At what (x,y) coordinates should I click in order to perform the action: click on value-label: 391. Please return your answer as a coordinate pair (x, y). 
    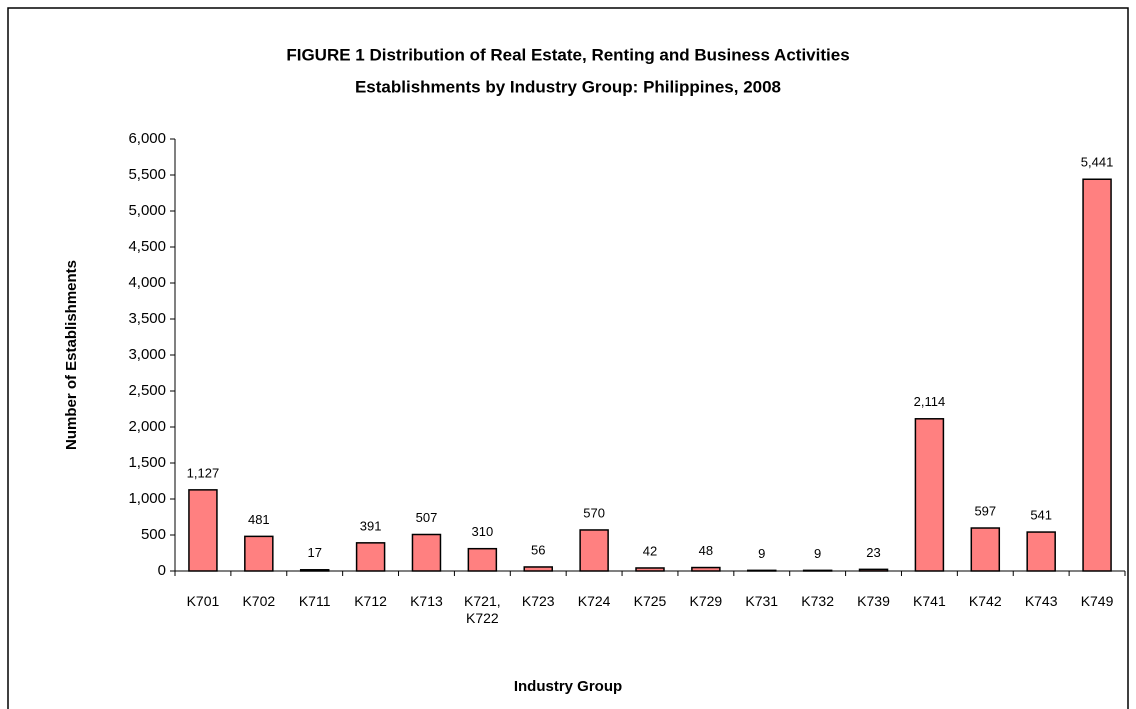
    Looking at the image, I should click on (371, 525).